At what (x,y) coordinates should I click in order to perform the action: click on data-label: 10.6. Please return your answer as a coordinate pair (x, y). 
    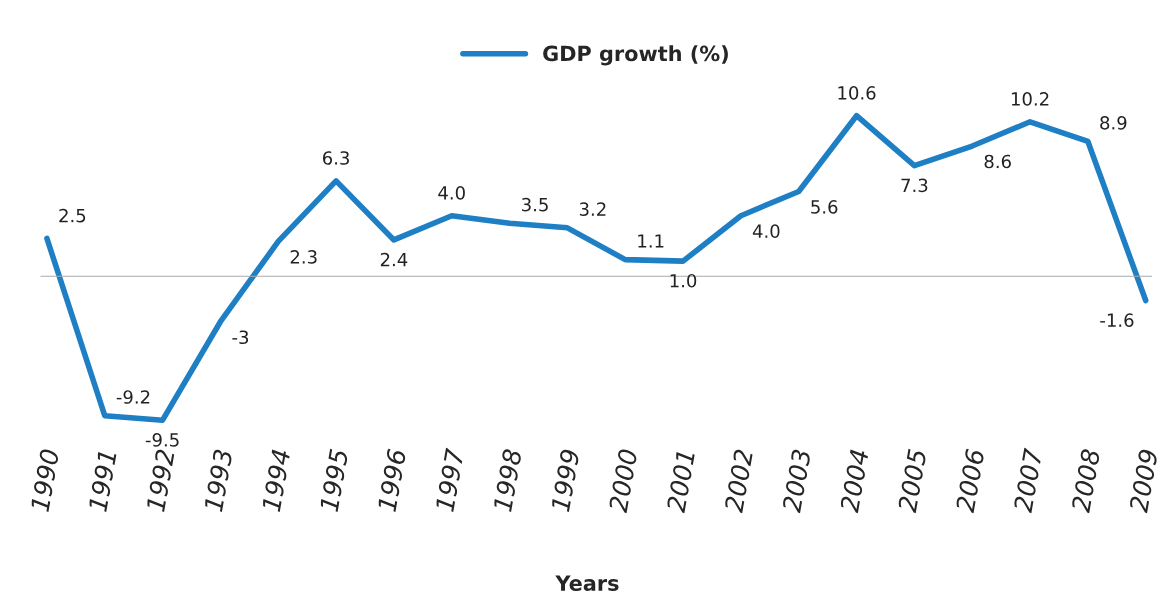
    Looking at the image, I should click on (857, 93).